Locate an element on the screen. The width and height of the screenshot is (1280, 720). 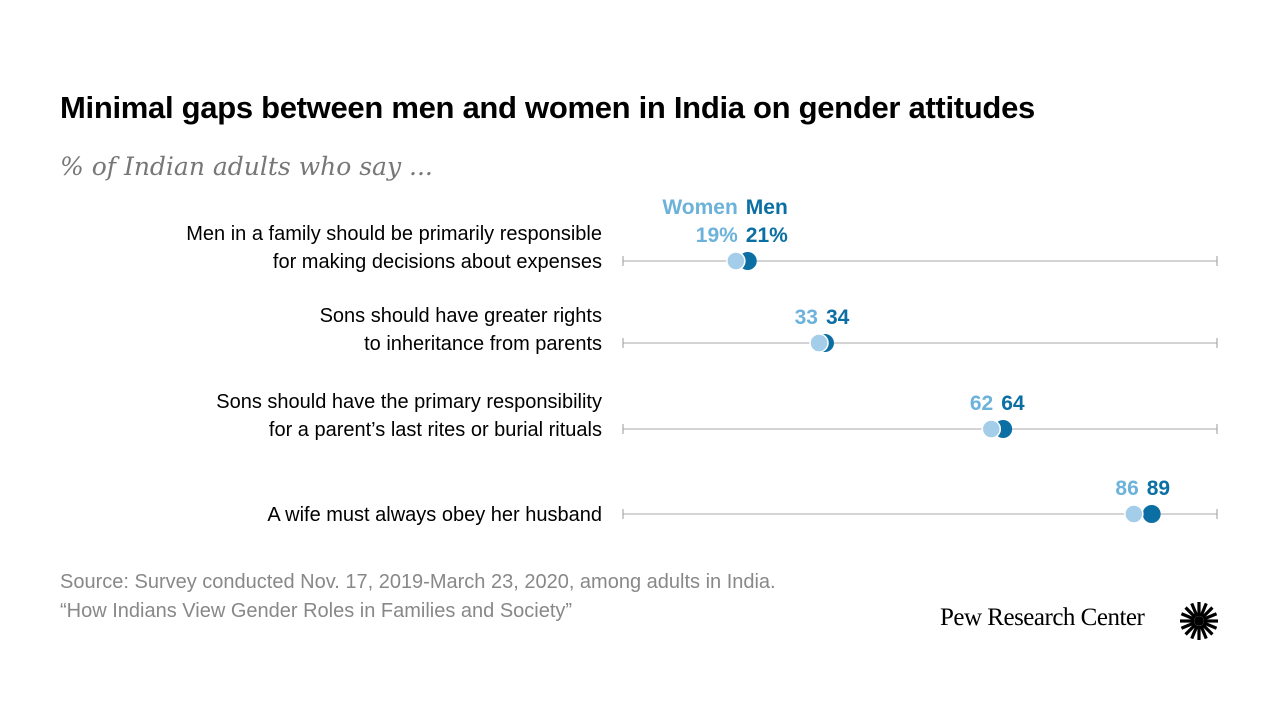
pew-logo: Pew Research Center is located at coordinates (1042, 618).